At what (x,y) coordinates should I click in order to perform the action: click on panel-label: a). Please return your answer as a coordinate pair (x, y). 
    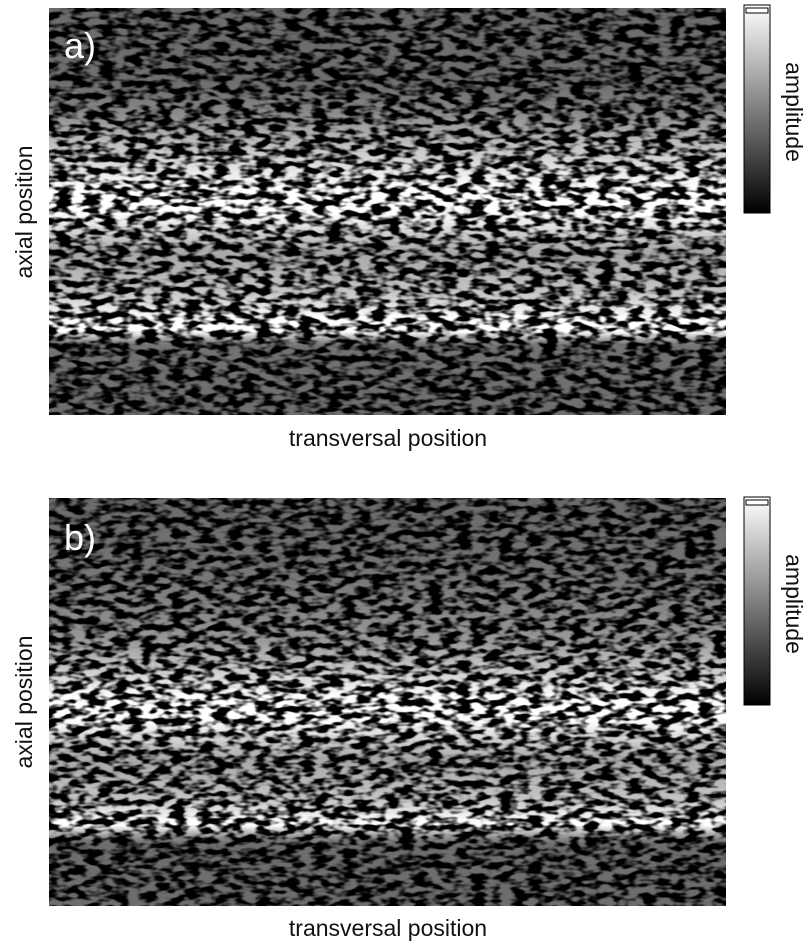
    Looking at the image, I should click on (80, 45).